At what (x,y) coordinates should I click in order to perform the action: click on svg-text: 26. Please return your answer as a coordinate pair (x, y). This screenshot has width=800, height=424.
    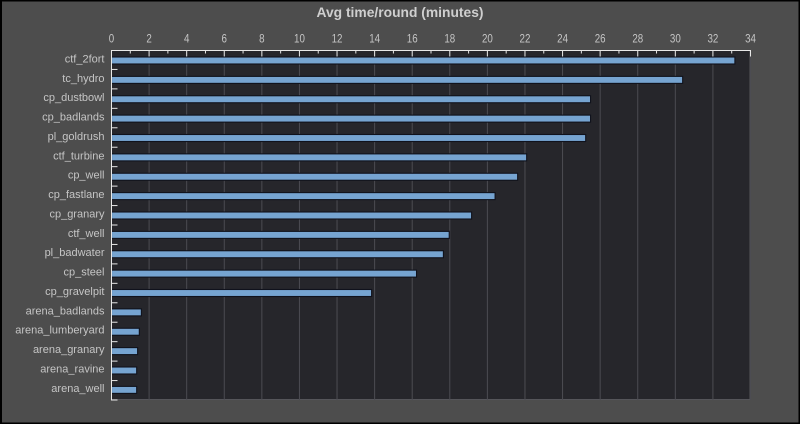
    Looking at the image, I should click on (600, 39).